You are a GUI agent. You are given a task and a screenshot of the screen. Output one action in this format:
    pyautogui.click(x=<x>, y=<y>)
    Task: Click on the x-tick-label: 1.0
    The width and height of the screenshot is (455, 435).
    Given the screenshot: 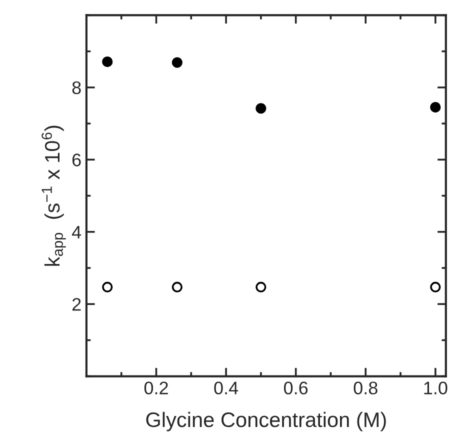 What is the action you would take?
    pyautogui.click(x=436, y=388)
    